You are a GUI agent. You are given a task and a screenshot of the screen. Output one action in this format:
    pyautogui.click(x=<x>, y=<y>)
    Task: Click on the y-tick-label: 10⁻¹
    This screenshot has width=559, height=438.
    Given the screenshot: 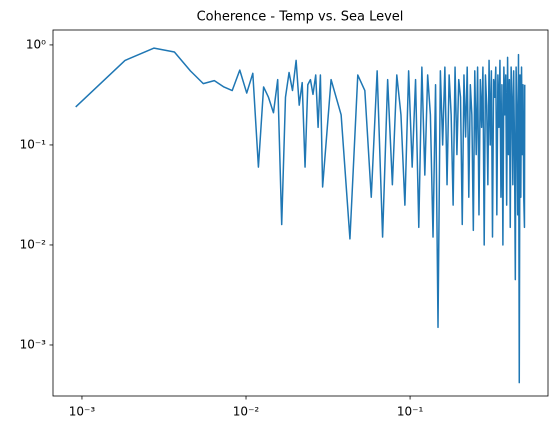 What is the action you would take?
    pyautogui.click(x=33, y=144)
    